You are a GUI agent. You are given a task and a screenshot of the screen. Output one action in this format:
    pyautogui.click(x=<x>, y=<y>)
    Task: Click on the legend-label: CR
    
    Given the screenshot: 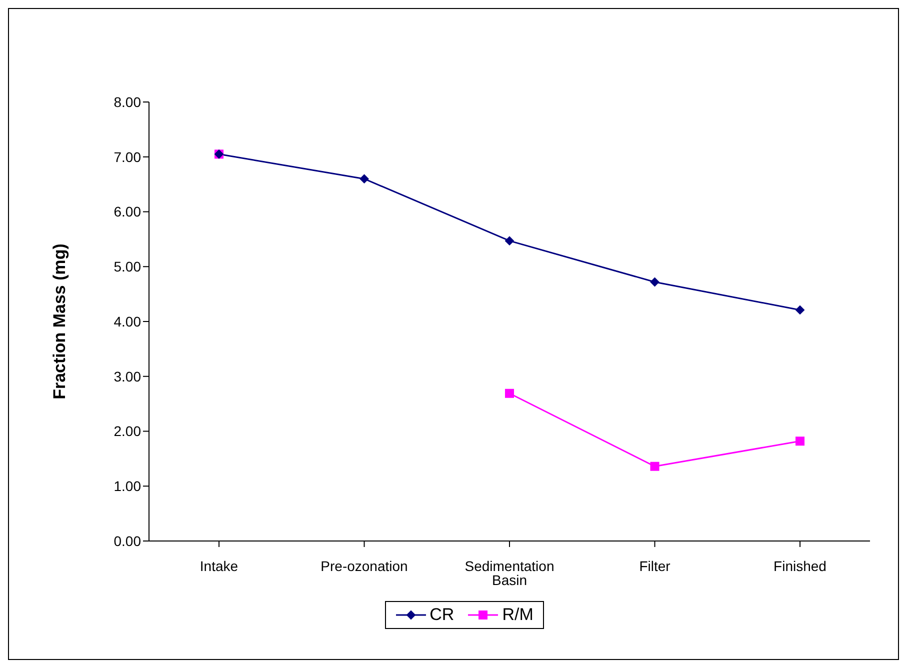 What is the action you would take?
    pyautogui.click(x=441, y=615)
    